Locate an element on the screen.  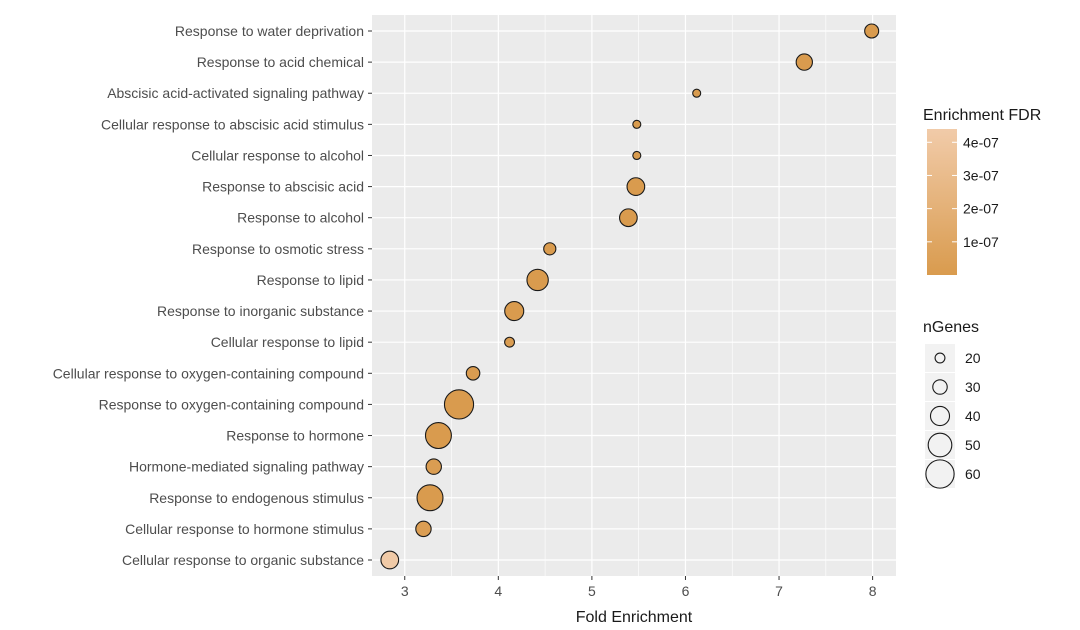
category-label: Response to inorganic substance is located at coordinates (260, 311).